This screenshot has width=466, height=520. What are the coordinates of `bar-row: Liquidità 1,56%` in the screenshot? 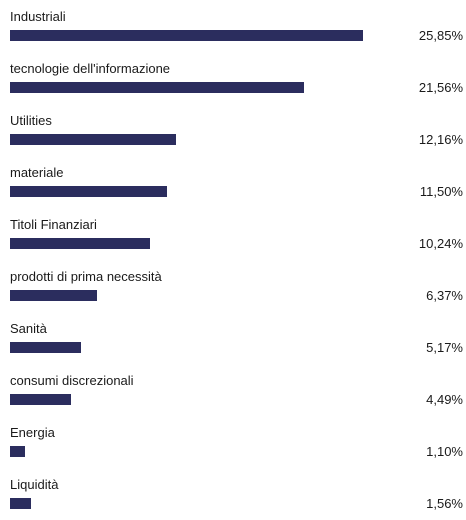 It's located at (233, 494).